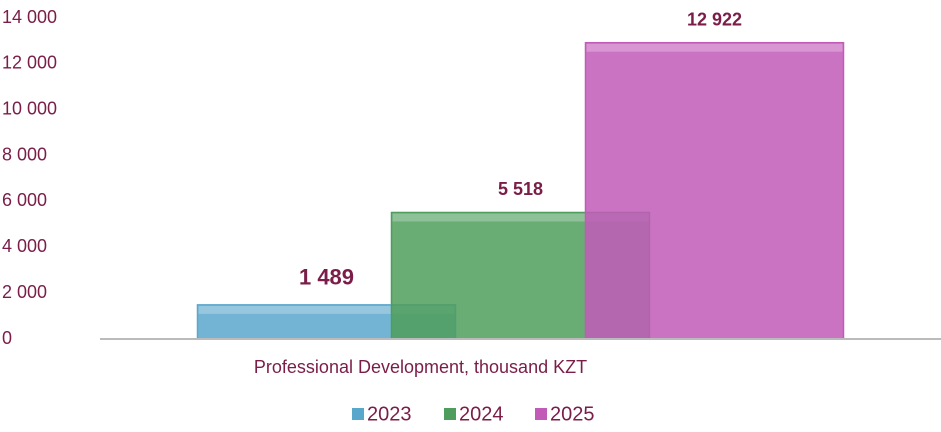 The width and height of the screenshot is (941, 432). Describe the element at coordinates (29, 108) in the screenshot. I see `y-tick-label: 10 000` at that location.